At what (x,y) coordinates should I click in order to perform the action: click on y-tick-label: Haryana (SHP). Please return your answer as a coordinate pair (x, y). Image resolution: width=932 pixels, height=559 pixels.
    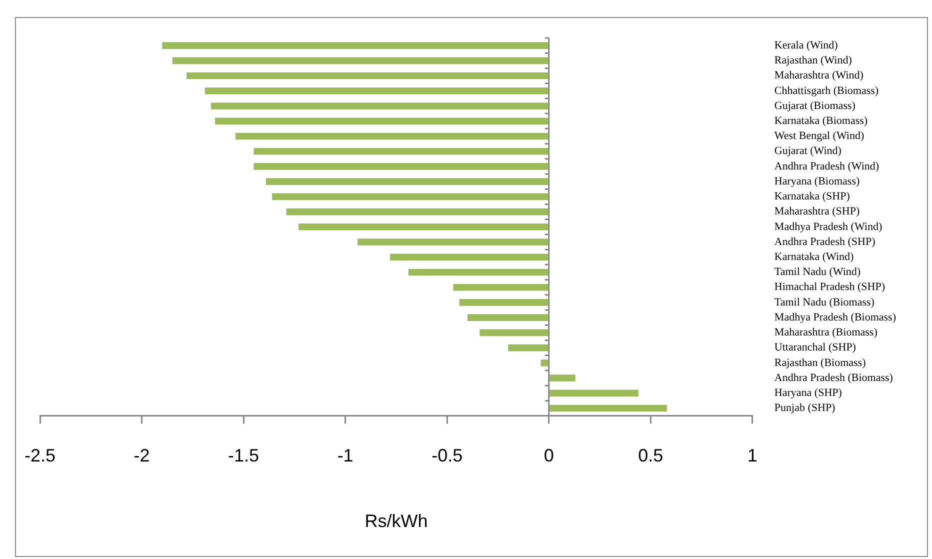
    Looking at the image, I should click on (808, 393).